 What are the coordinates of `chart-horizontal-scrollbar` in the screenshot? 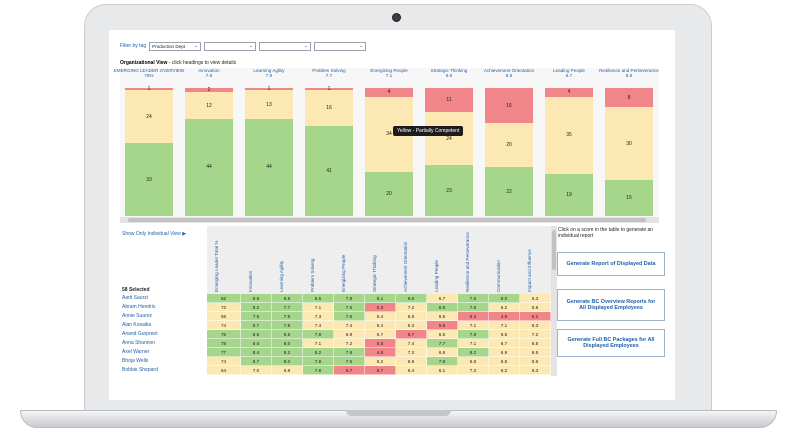 It's located at (389, 220).